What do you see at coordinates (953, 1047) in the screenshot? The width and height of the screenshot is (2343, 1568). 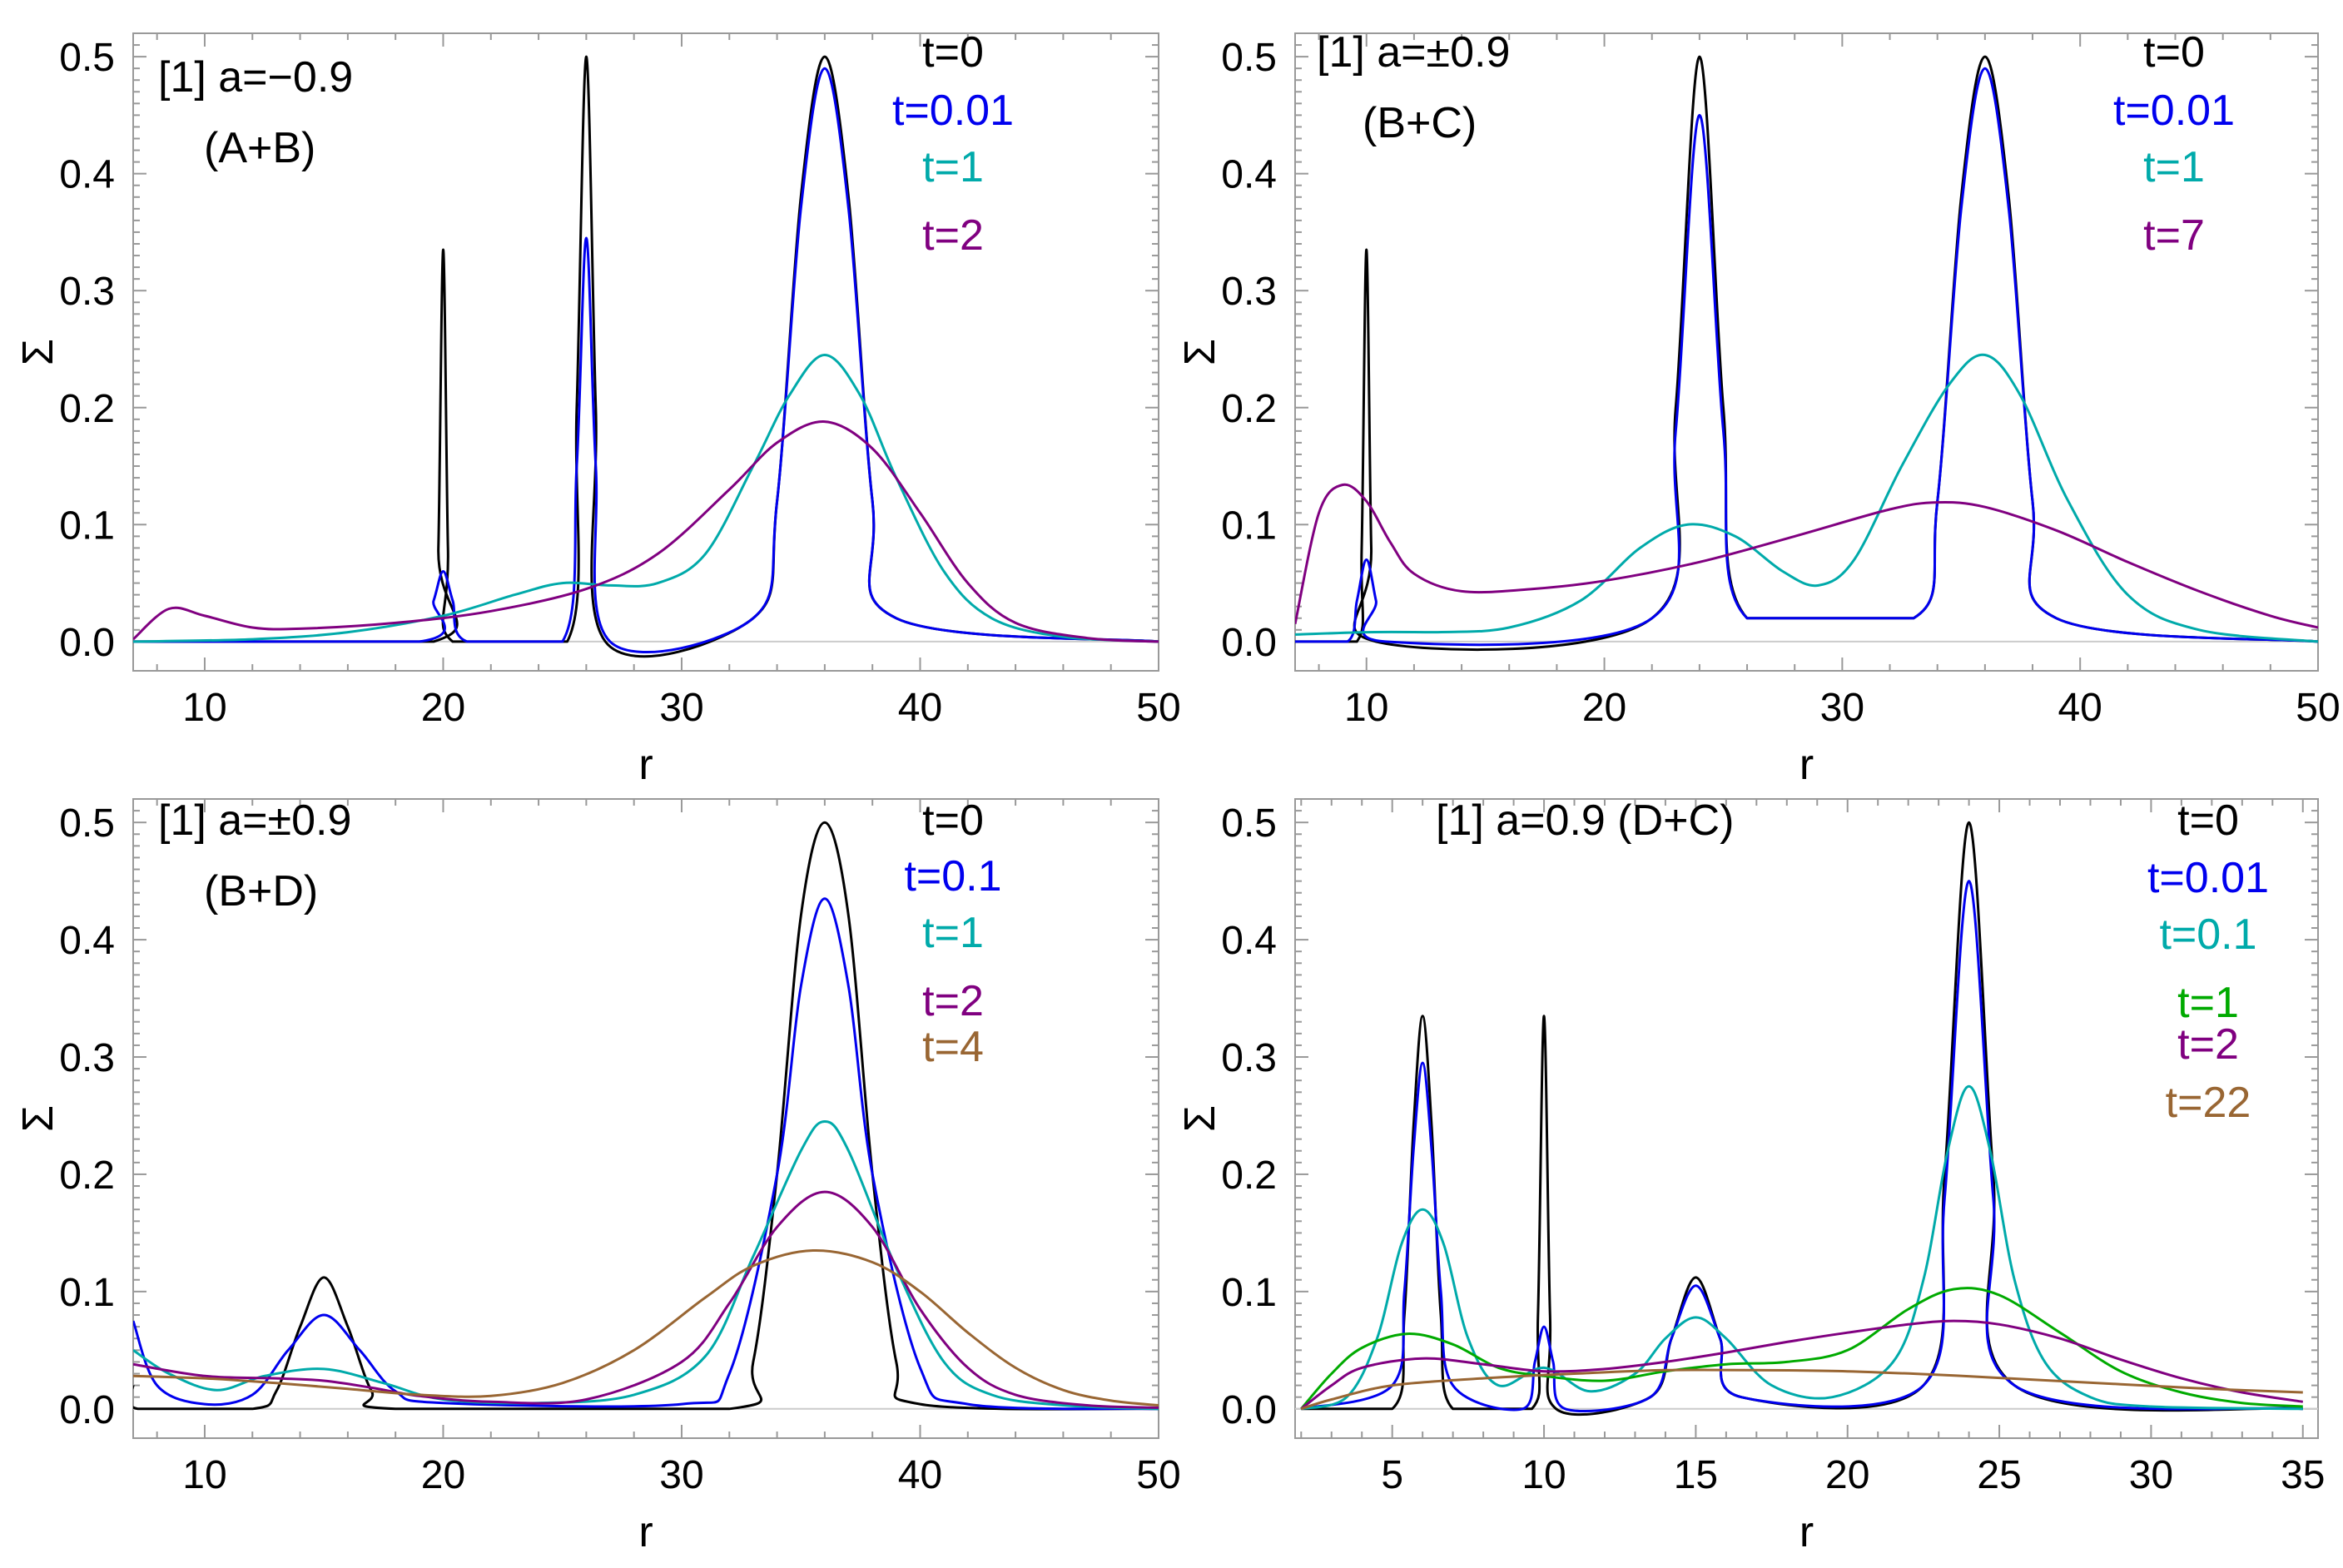 I see `legend-entry: t=4` at bounding box center [953, 1047].